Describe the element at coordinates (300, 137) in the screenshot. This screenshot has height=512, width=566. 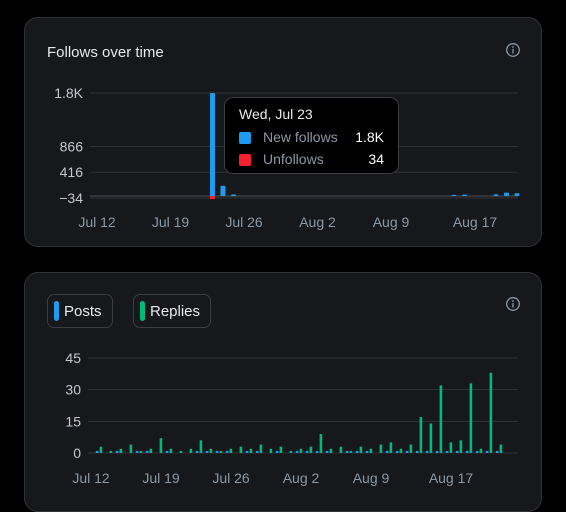
I see `tooltip-label: New follows` at that location.